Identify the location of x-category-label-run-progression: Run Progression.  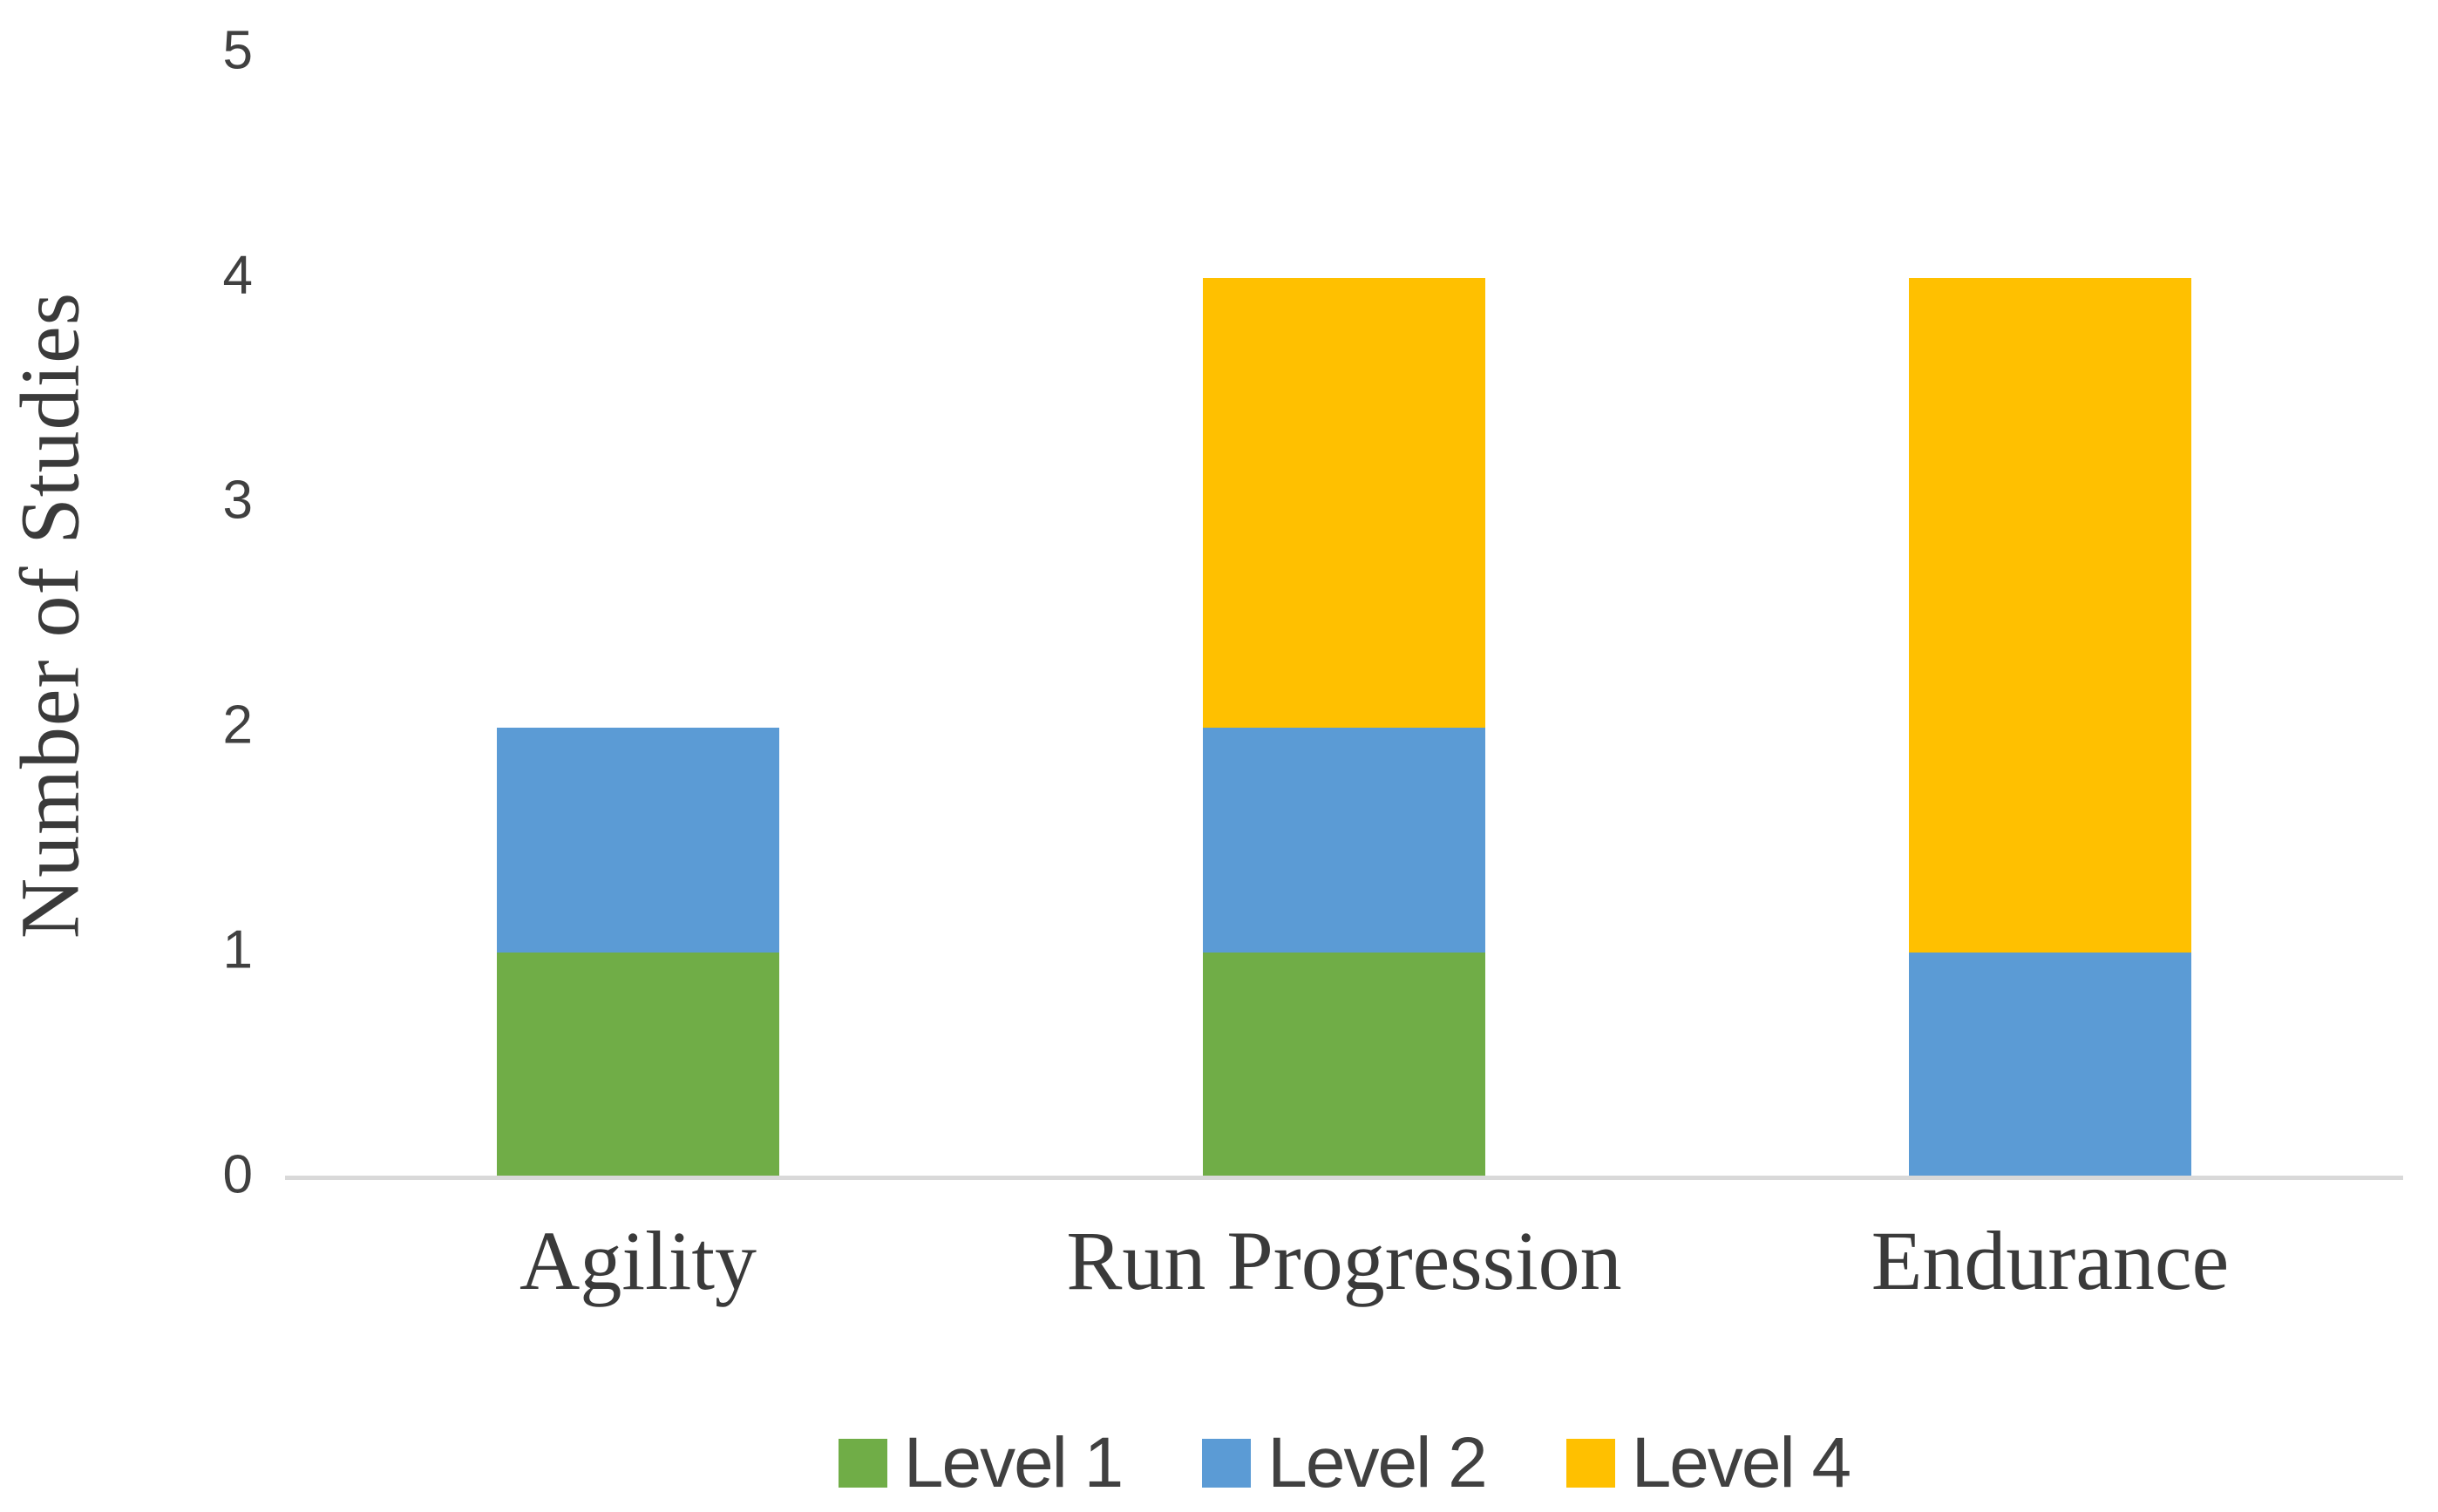
(1344, 1260).